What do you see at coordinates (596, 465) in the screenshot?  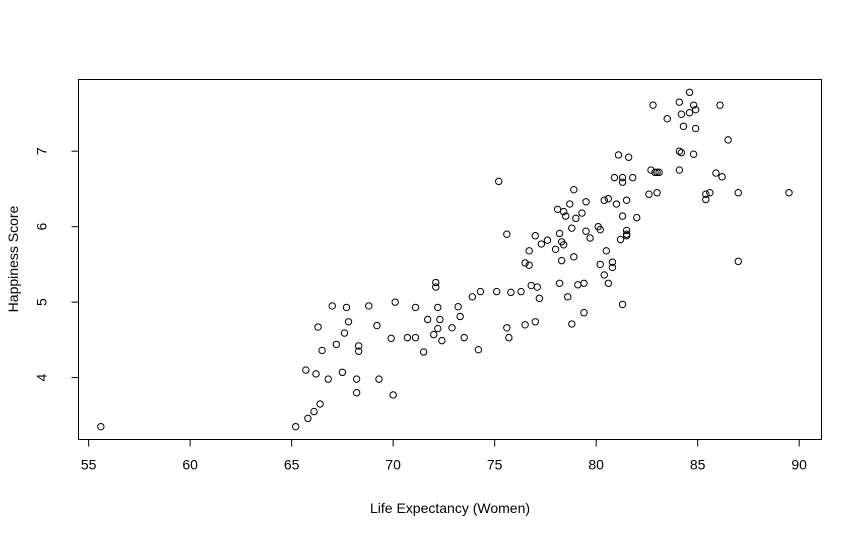 I see `x-tick-label: 80` at bounding box center [596, 465].